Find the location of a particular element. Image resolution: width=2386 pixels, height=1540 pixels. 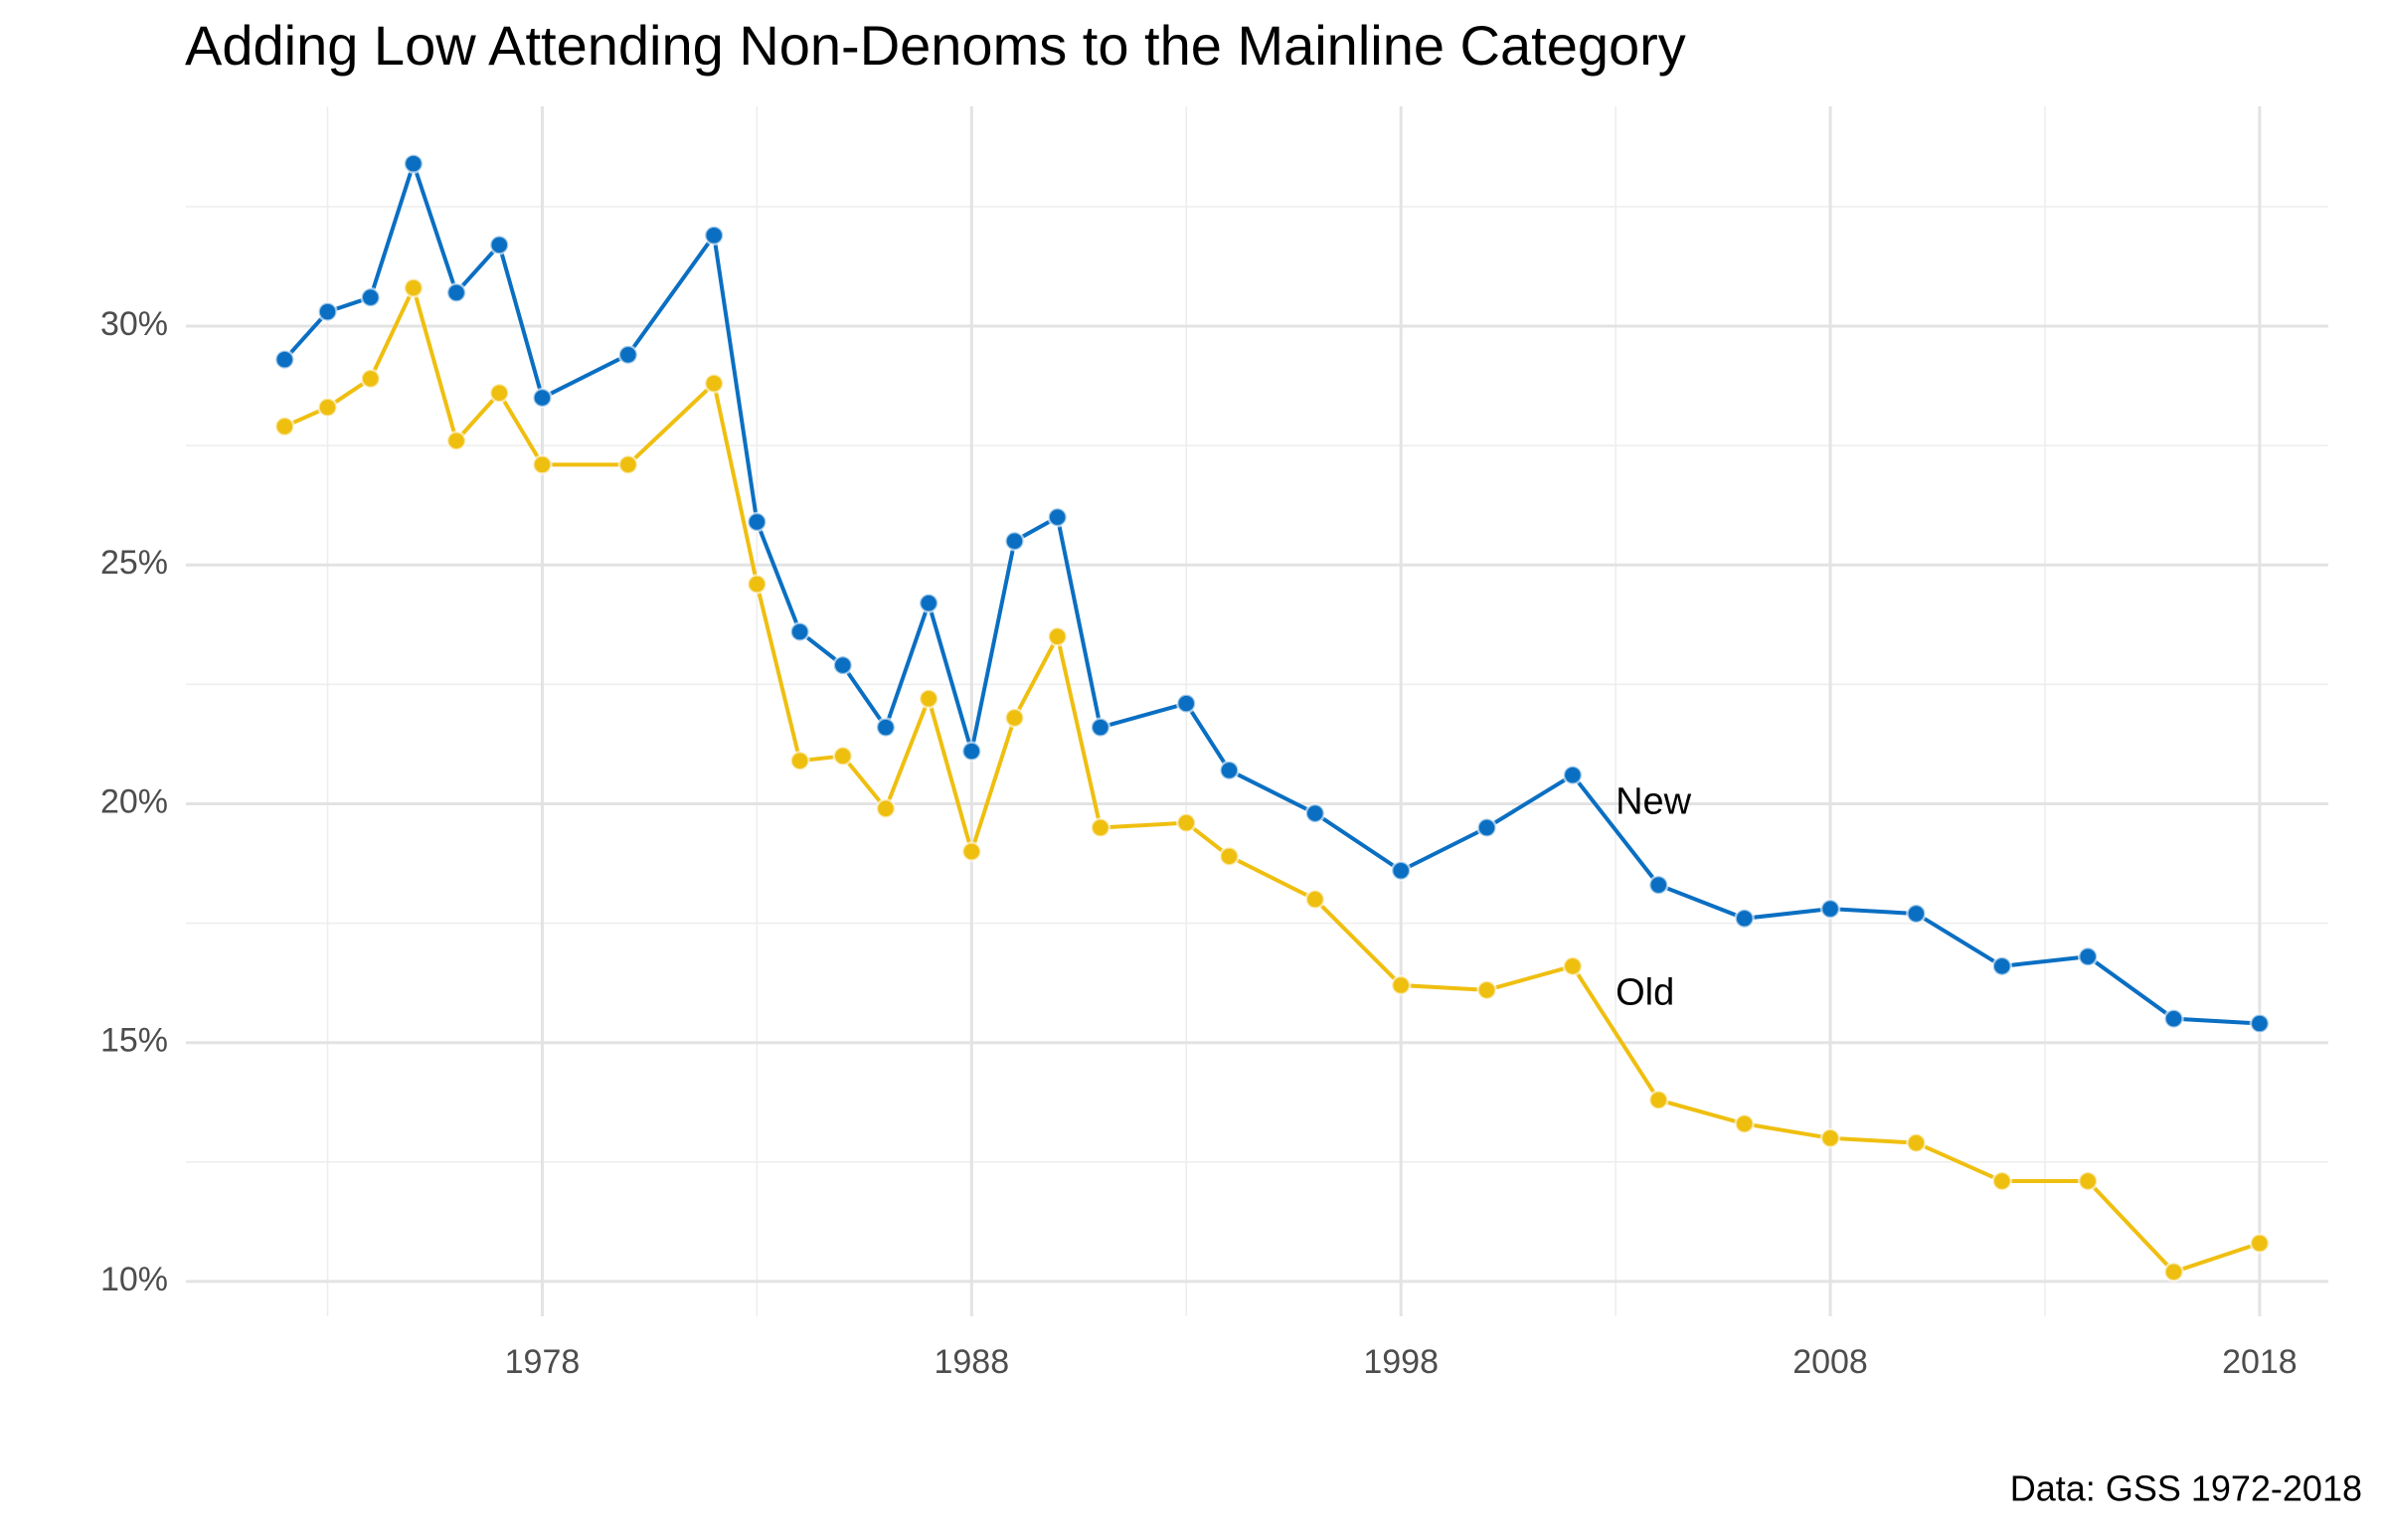

caption: Data: GSS 1972-2018 is located at coordinates (2186, 1488).